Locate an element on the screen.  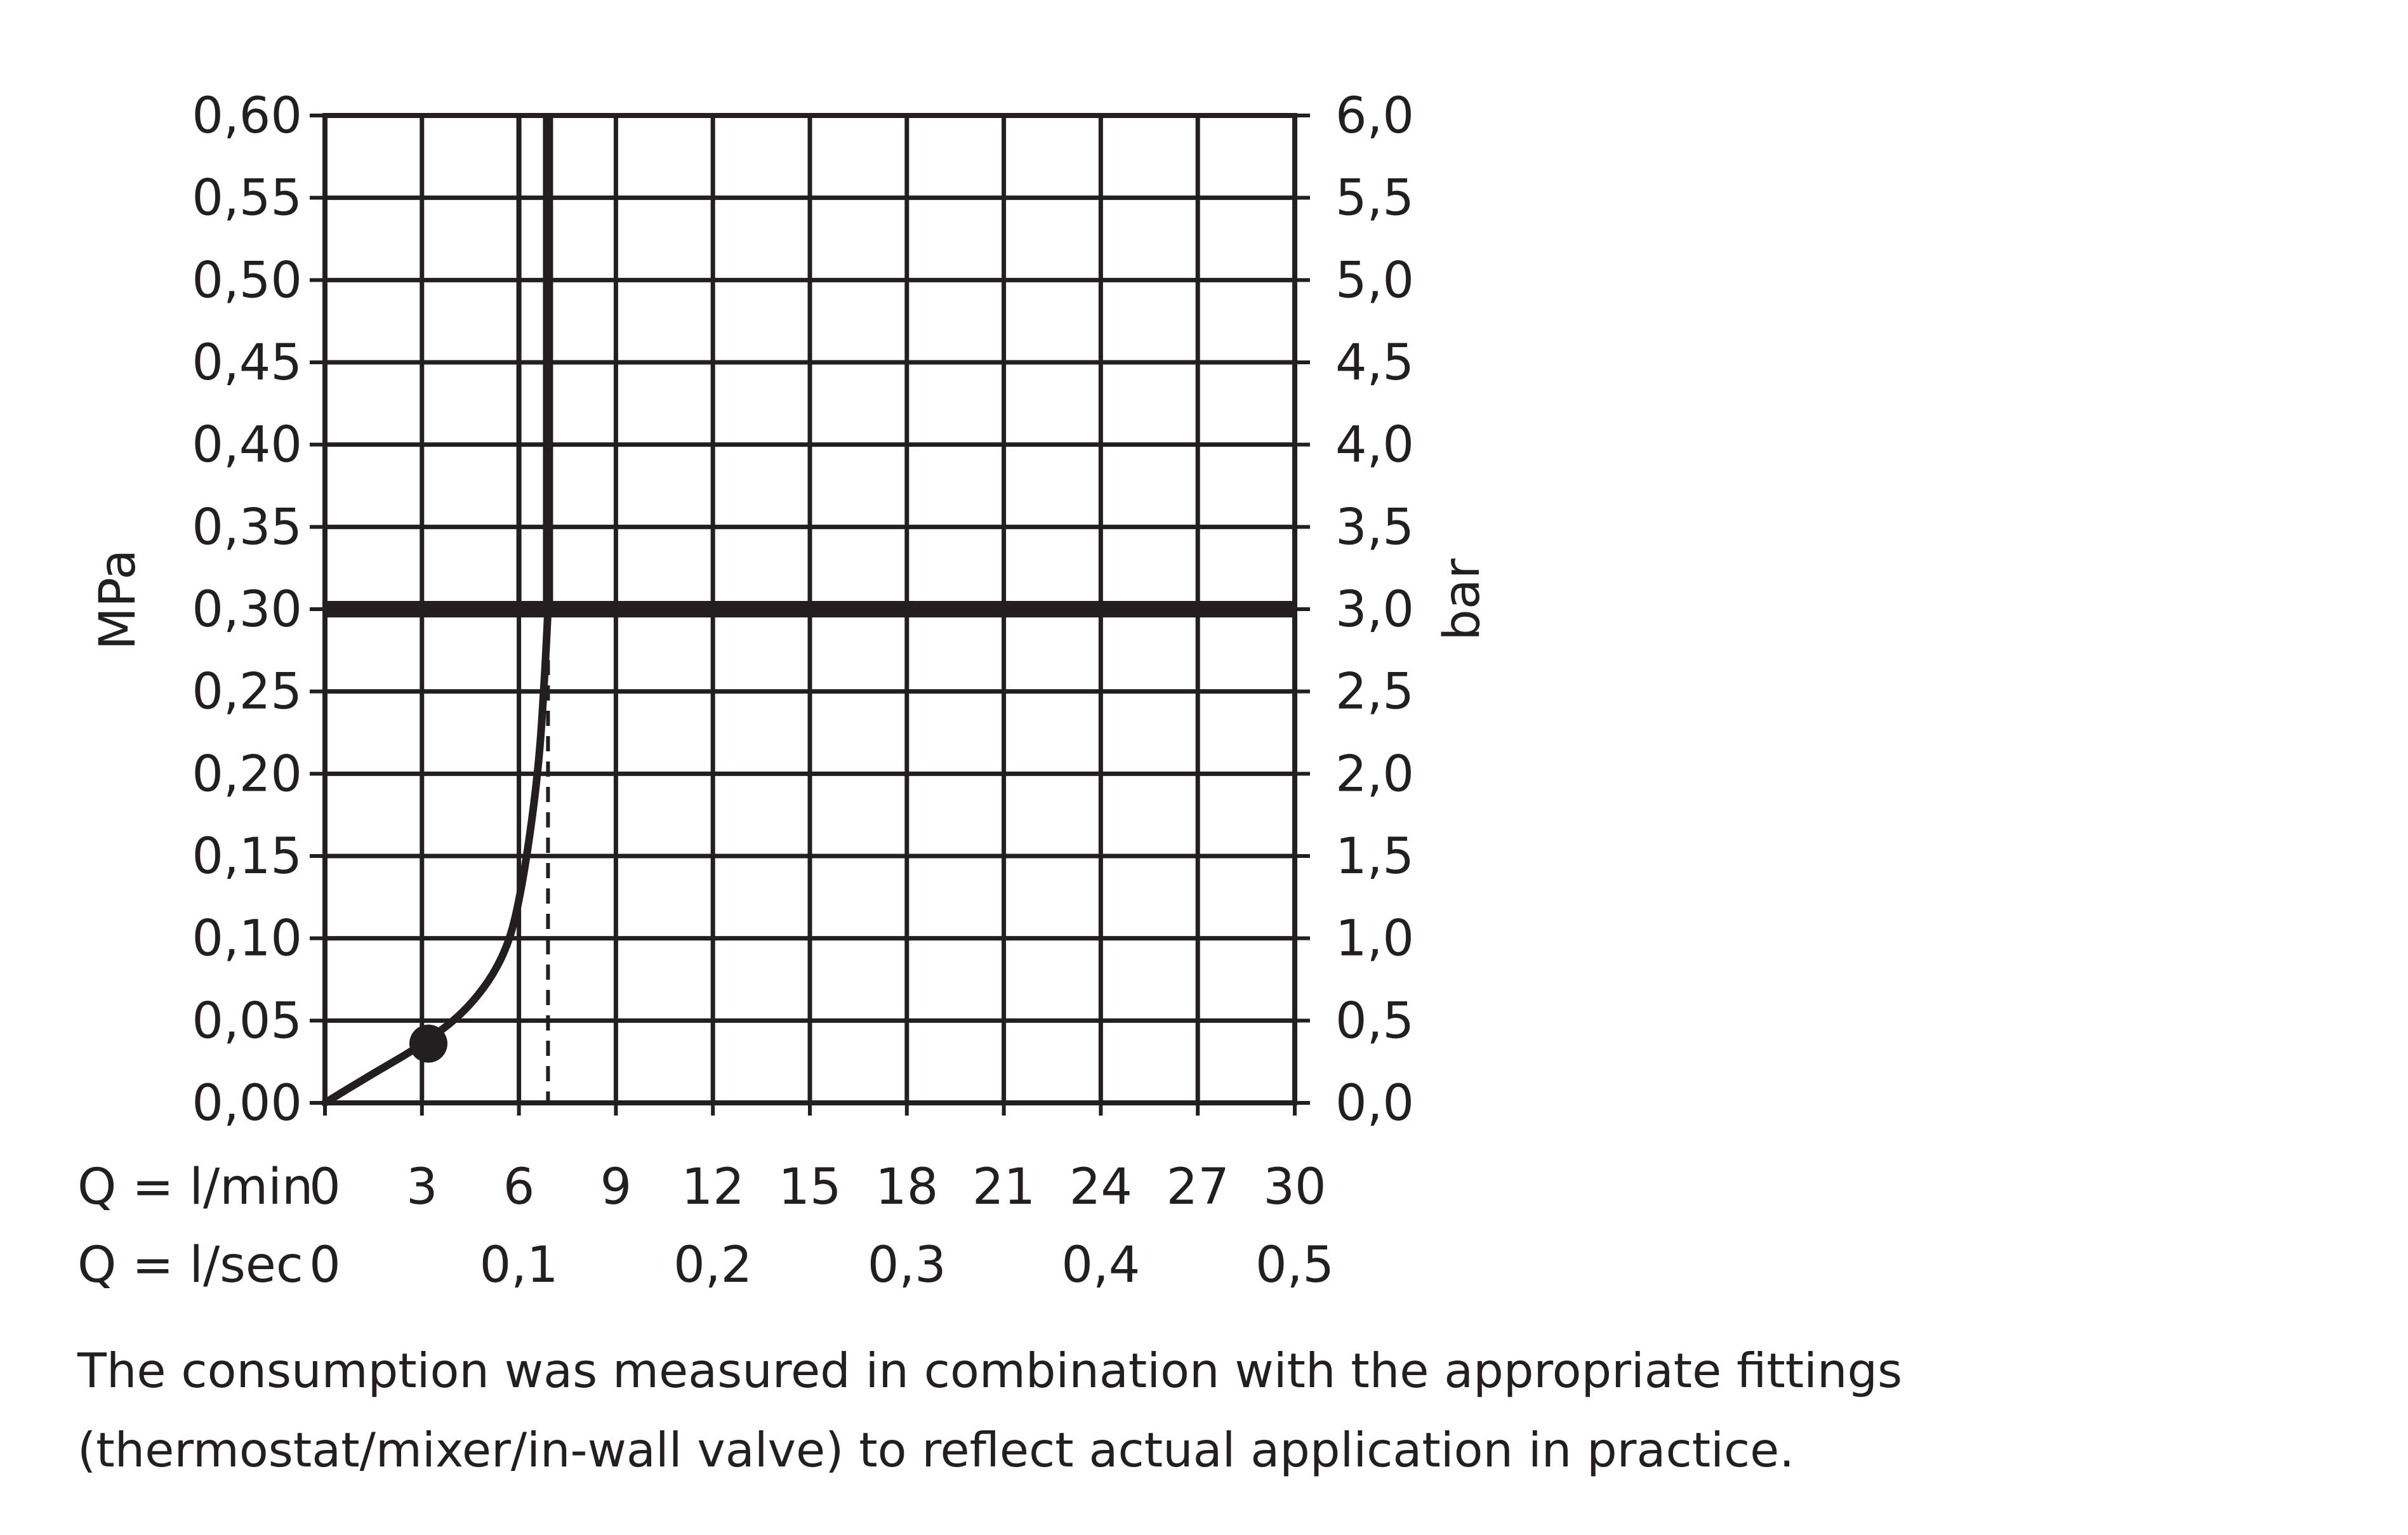
y-right-tick-label: 2,0 is located at coordinates (1374, 774).